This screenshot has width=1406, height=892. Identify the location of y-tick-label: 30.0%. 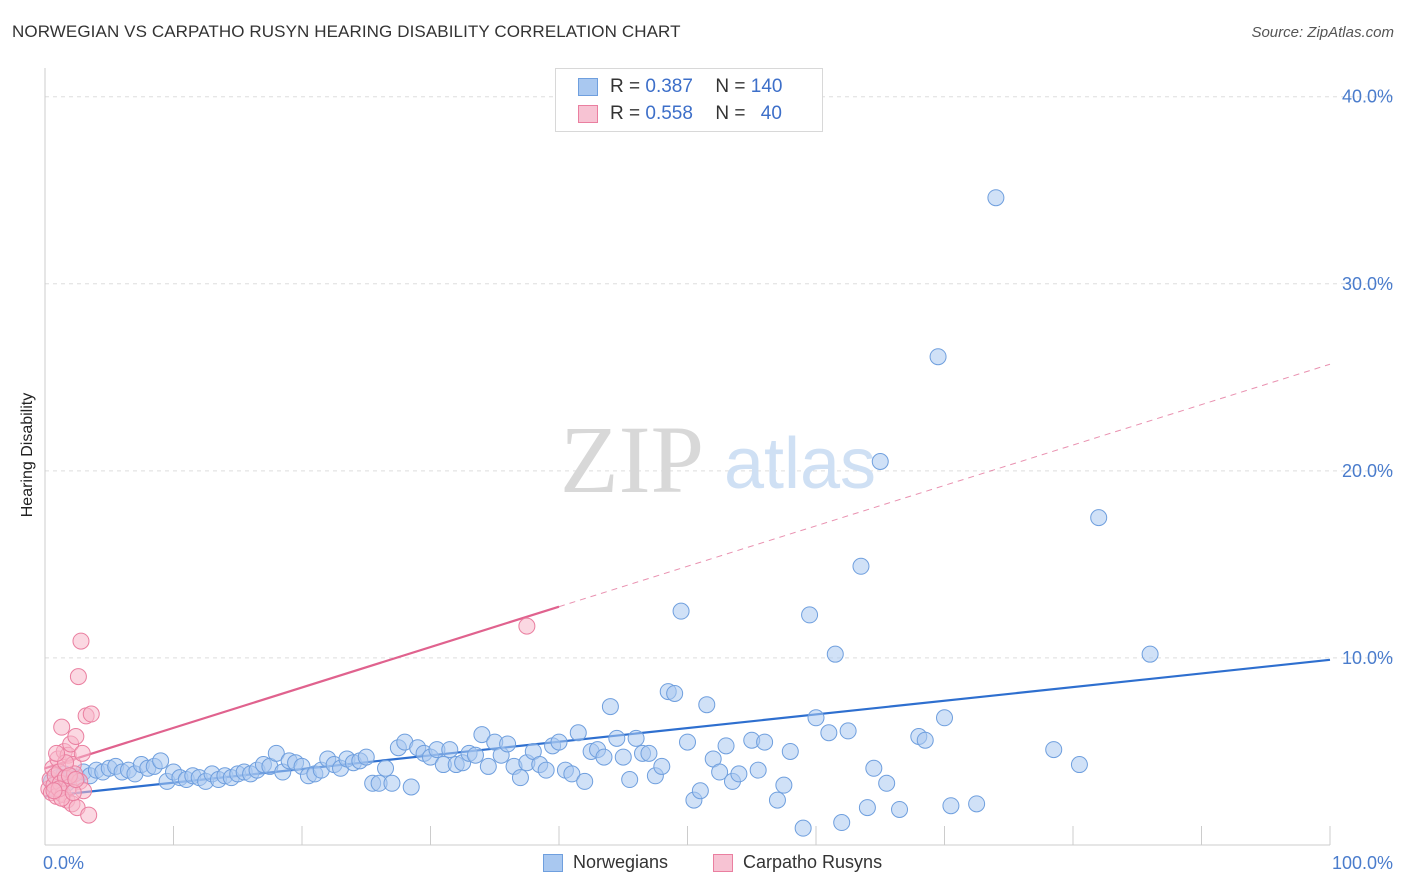
(1367, 284).